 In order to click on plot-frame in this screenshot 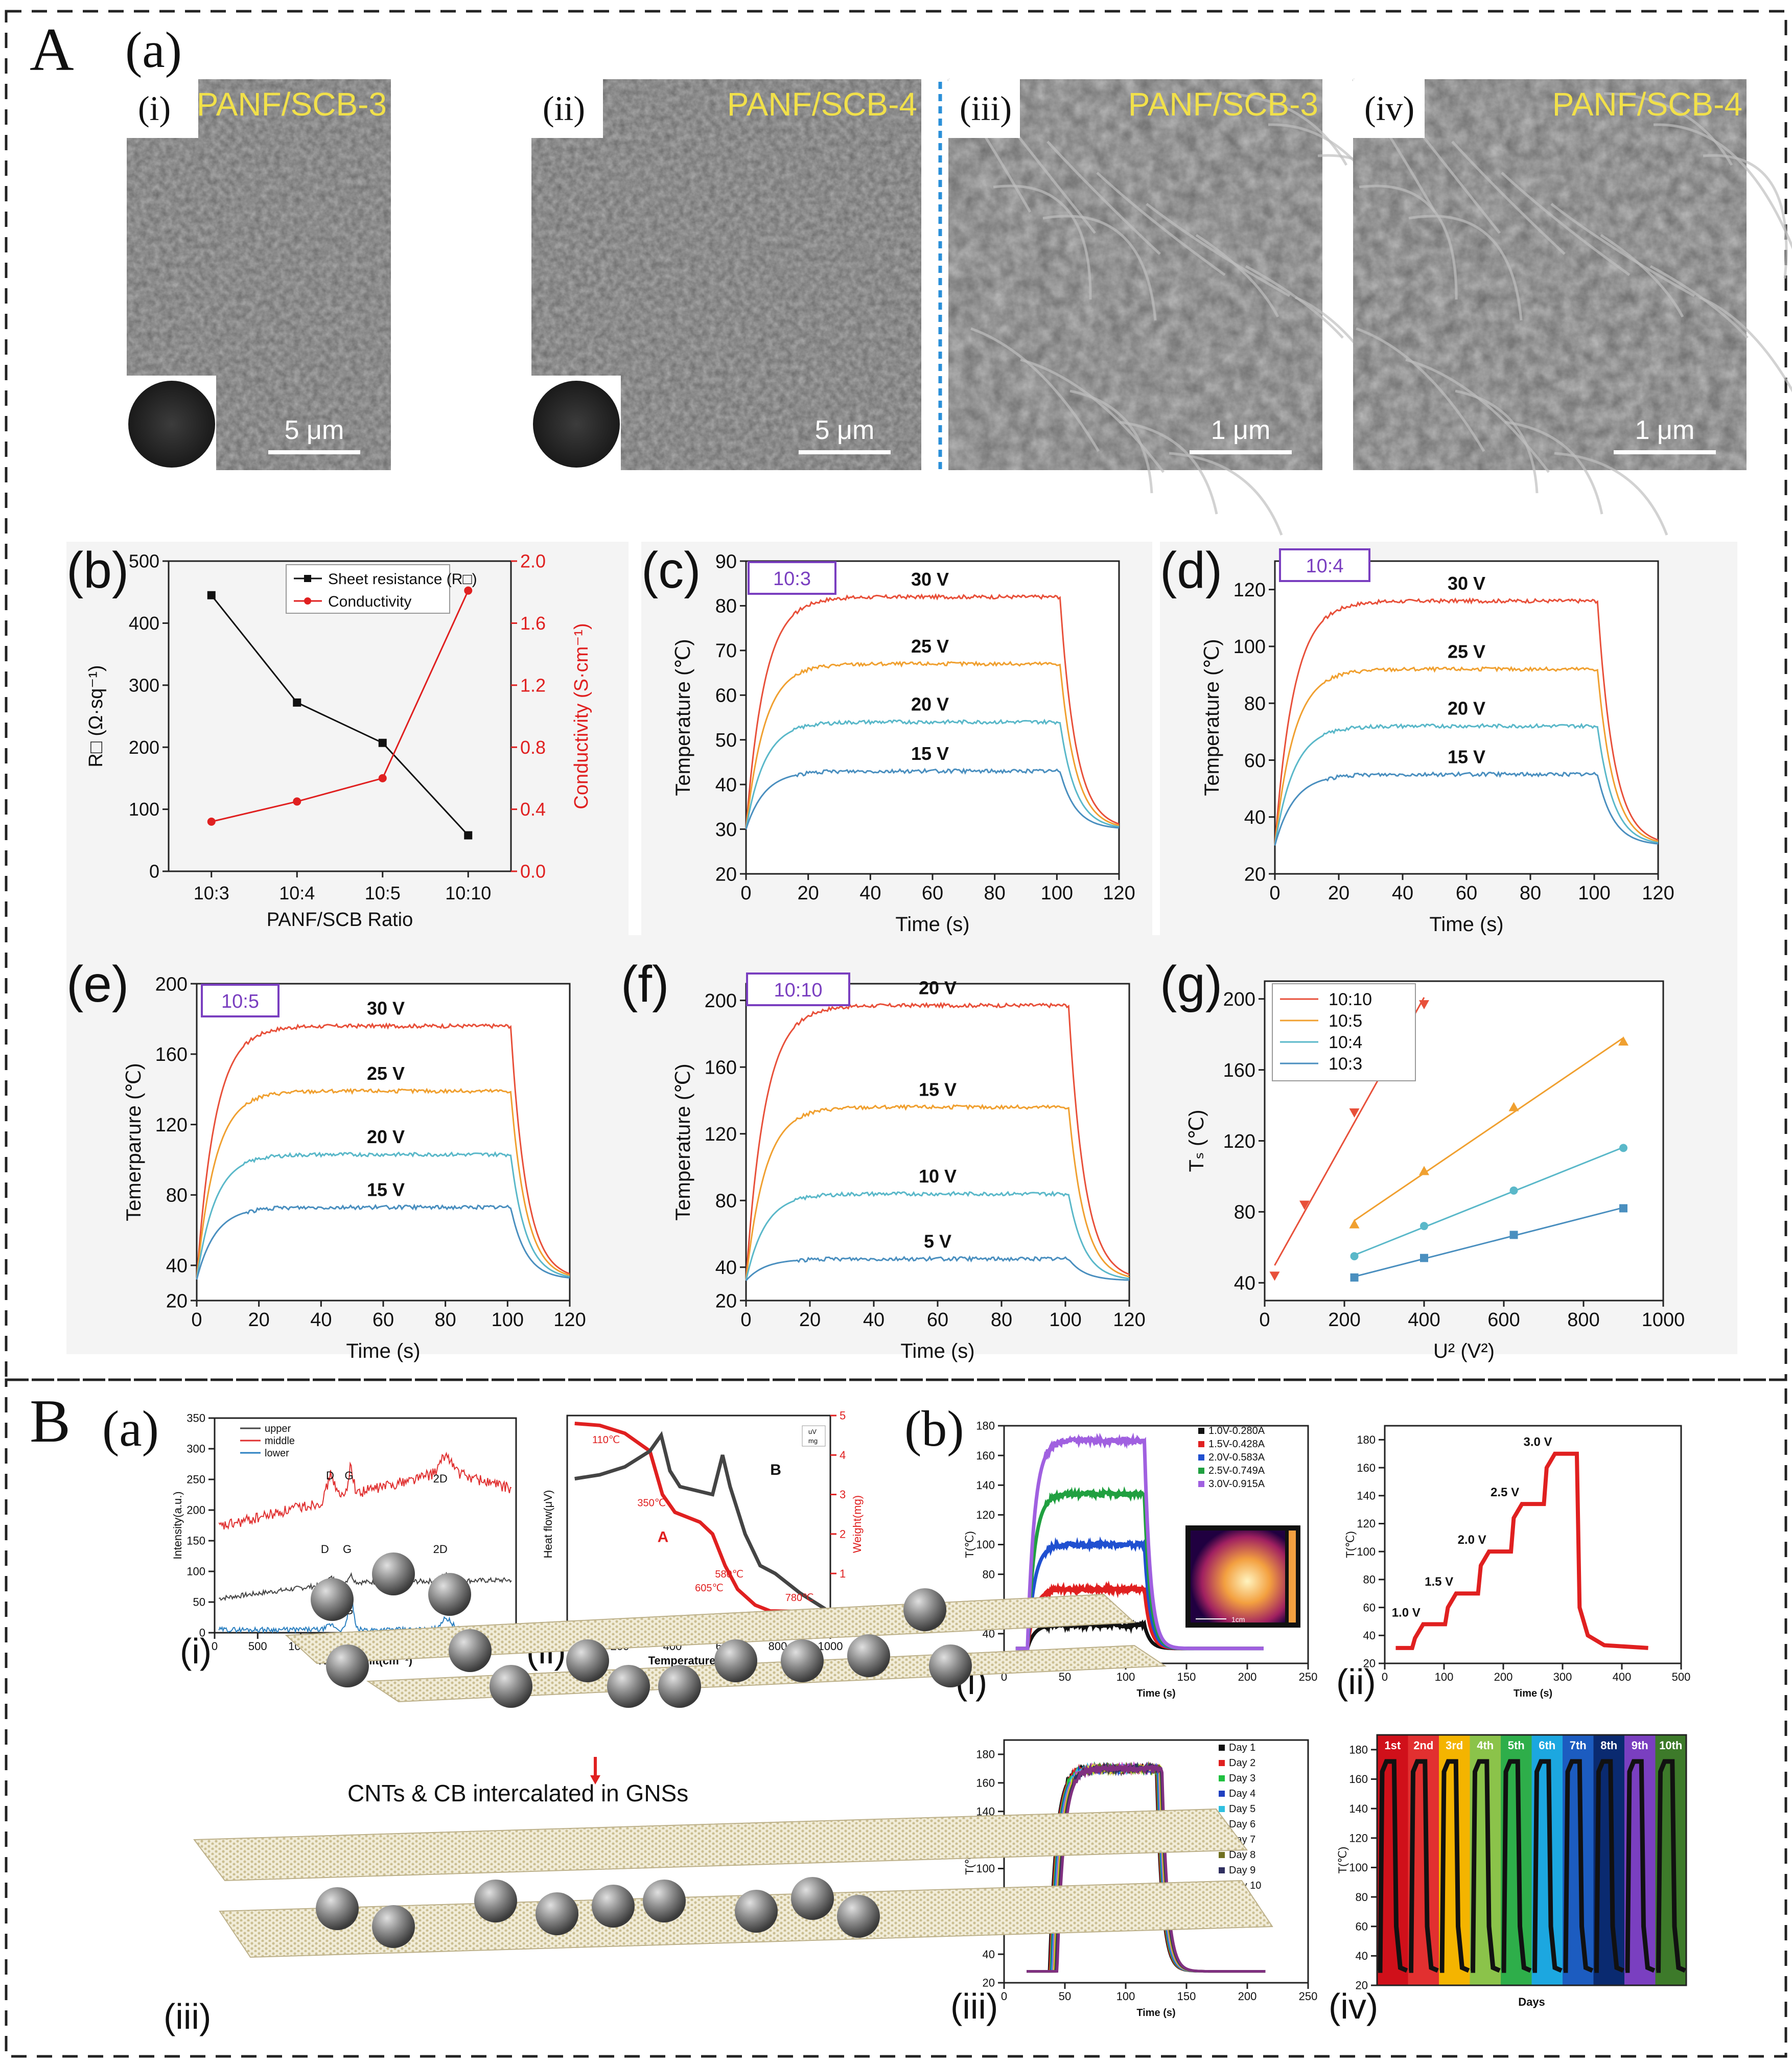, I will do `click(340, 716)`.